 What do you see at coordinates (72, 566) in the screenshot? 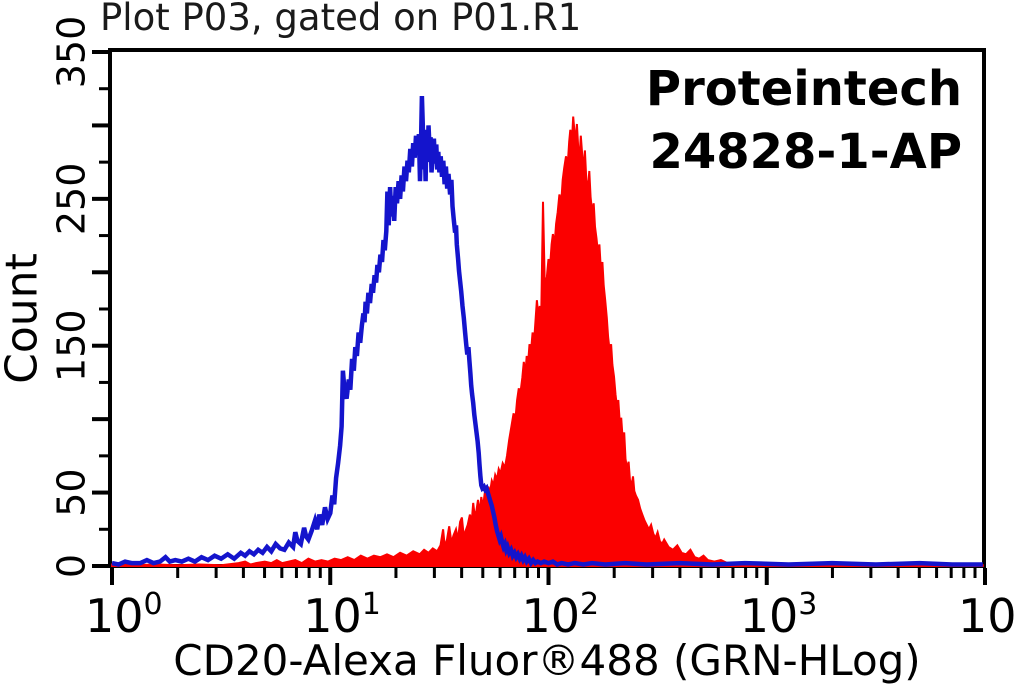
I see `y-tick-label: 0` at bounding box center [72, 566].